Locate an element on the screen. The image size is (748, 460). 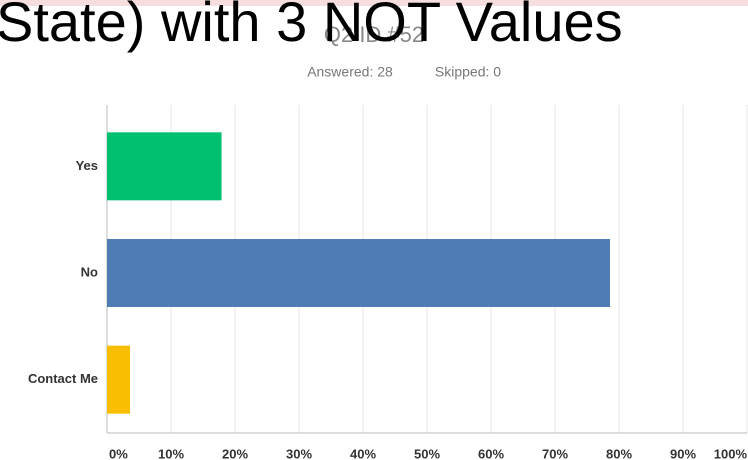
x-tick-label: 100% is located at coordinates (731, 453).